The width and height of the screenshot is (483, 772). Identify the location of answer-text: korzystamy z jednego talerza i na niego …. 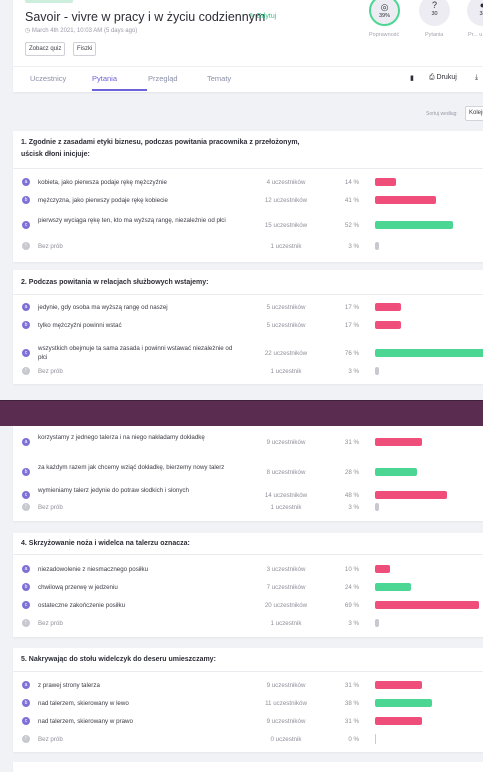
(121, 437).